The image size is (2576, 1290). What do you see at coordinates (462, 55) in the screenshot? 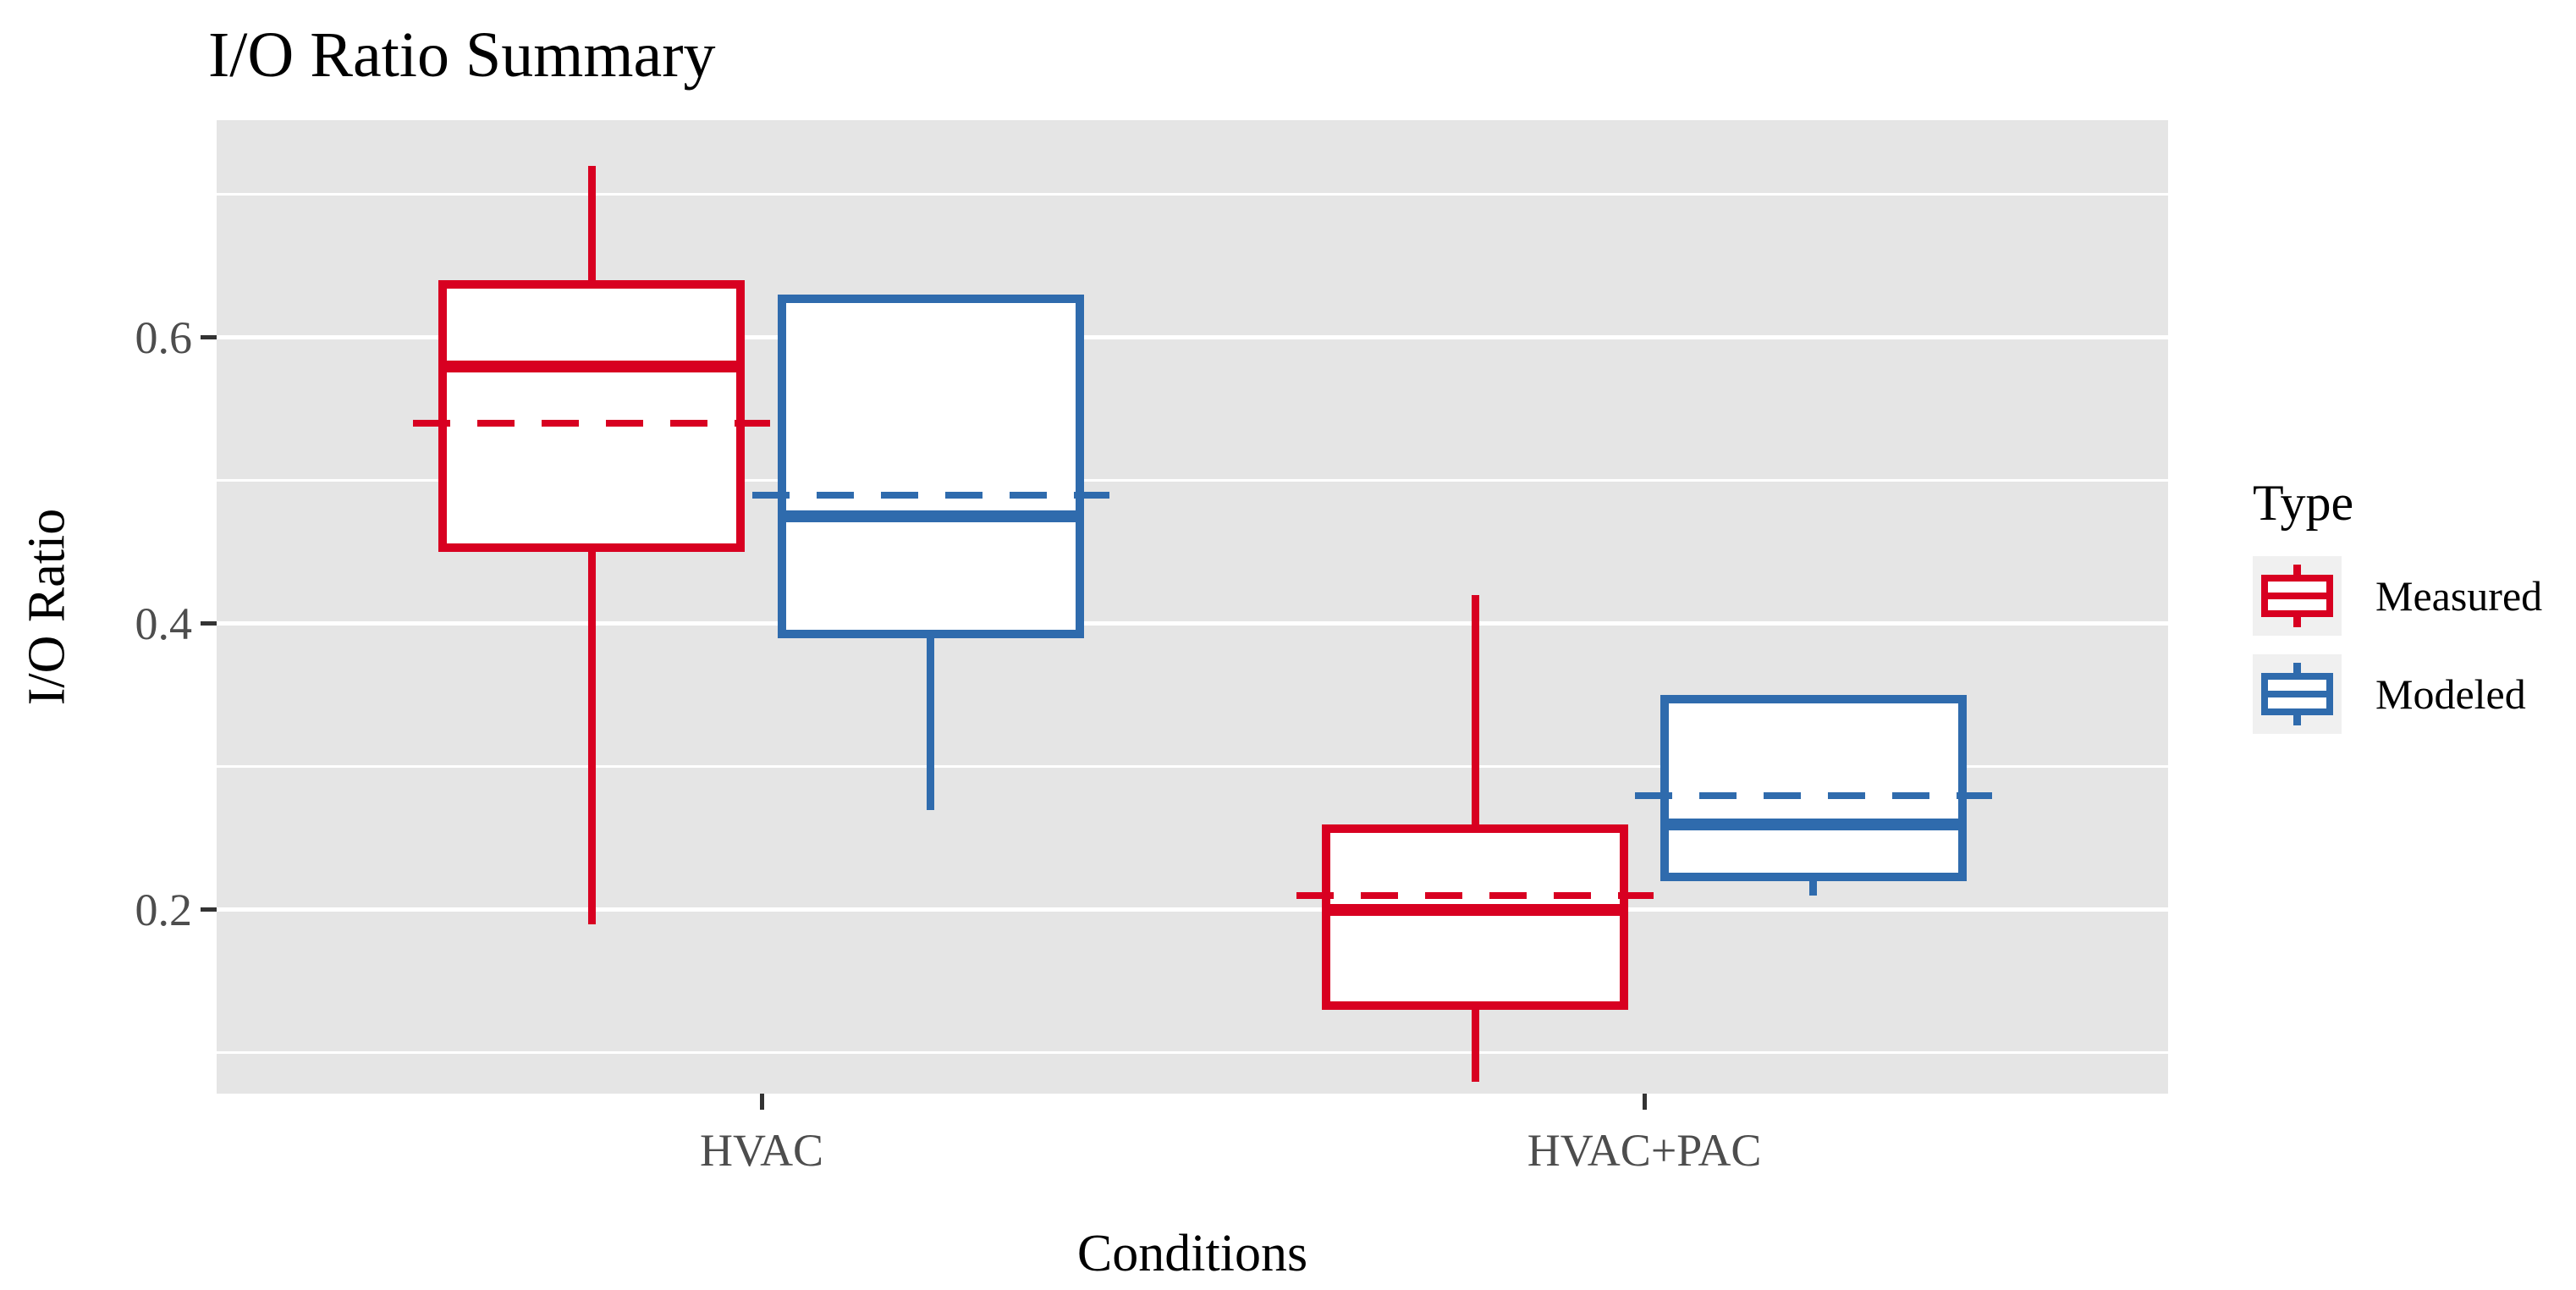
I see `plot-title: I/O Ratio Summary` at bounding box center [462, 55].